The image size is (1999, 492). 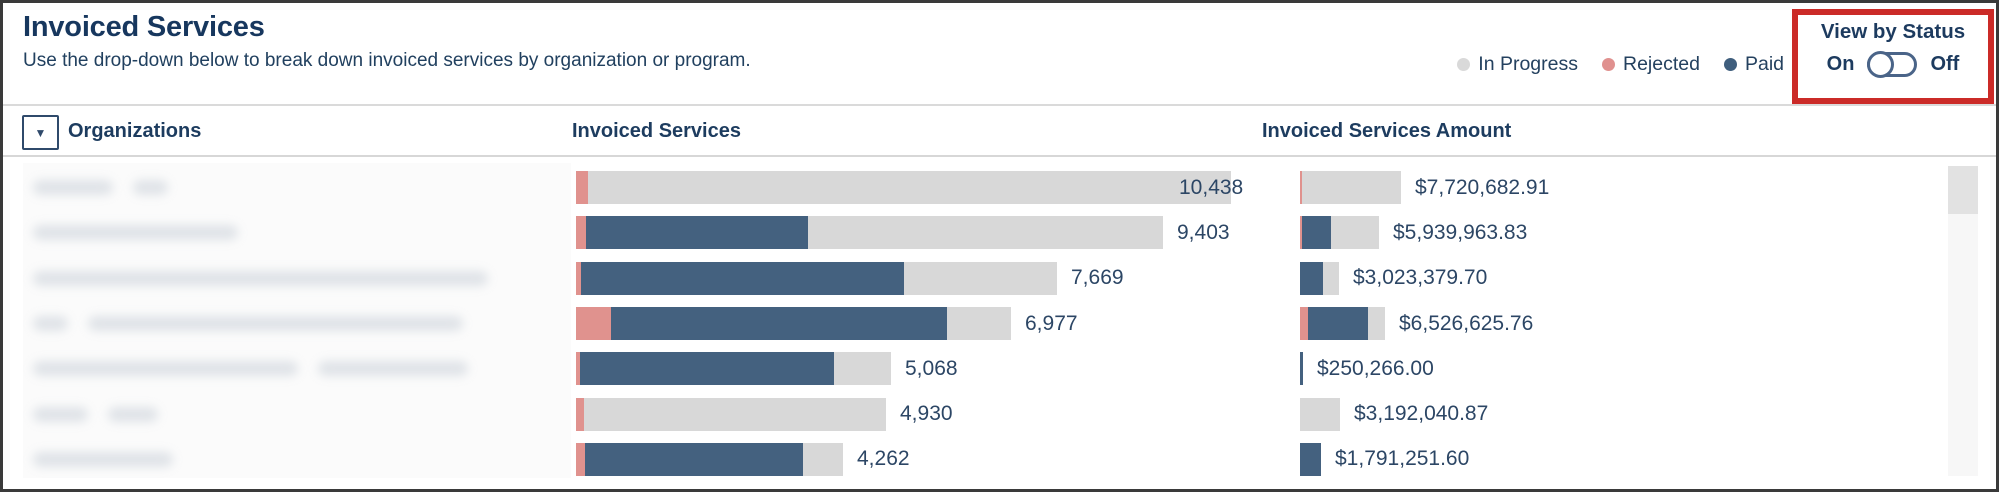 I want to click on invoiced-services-cell: 5,068, so click(x=767, y=368).